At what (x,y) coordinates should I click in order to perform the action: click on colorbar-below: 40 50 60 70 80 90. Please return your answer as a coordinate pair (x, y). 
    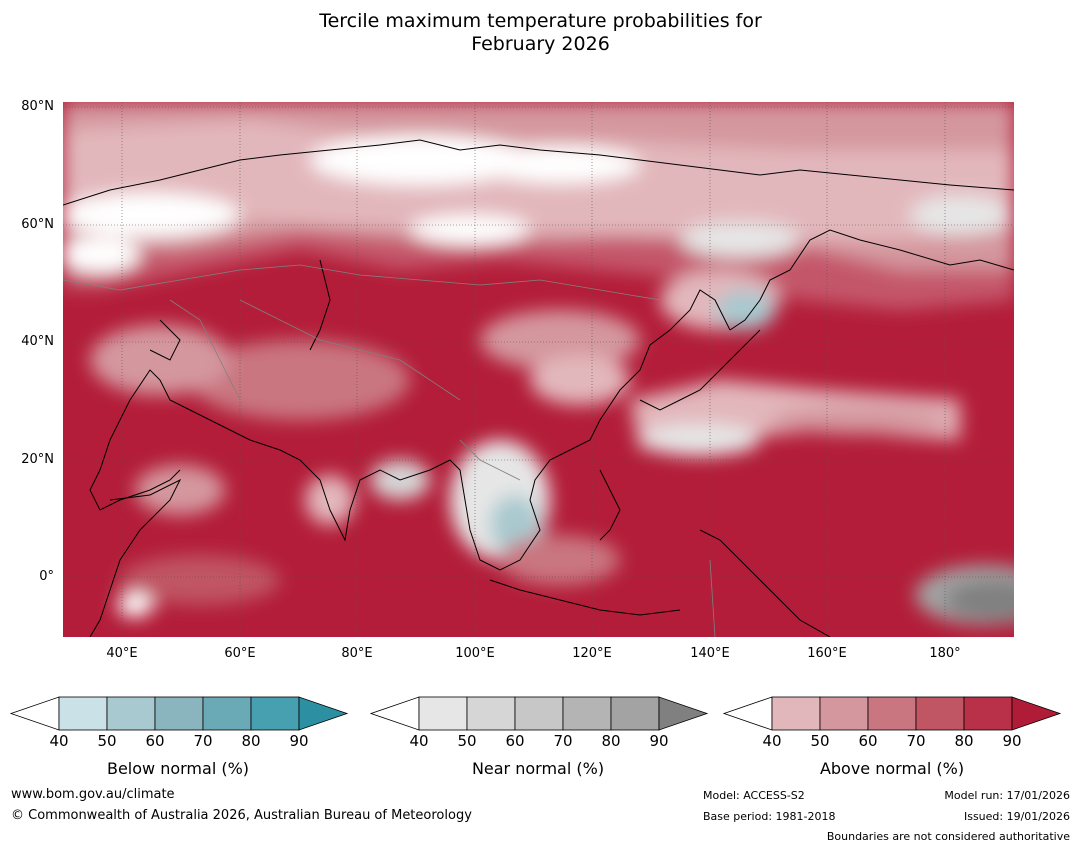
    Looking at the image, I should click on (179, 723).